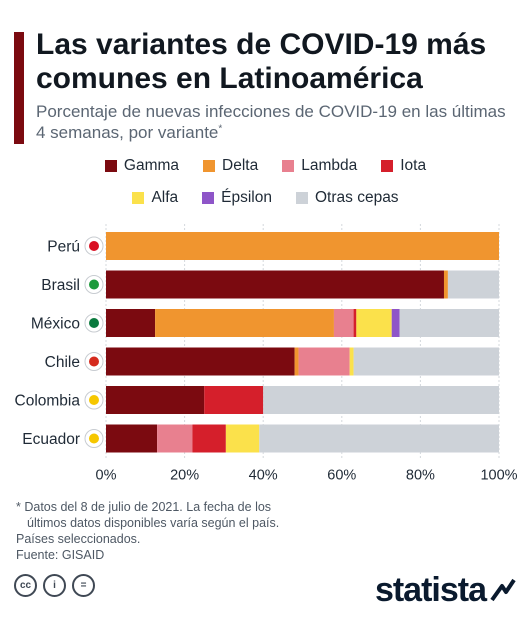  Describe the element at coordinates (302, 198) in the screenshot. I see `legend-swatch-otras-cepas` at that location.